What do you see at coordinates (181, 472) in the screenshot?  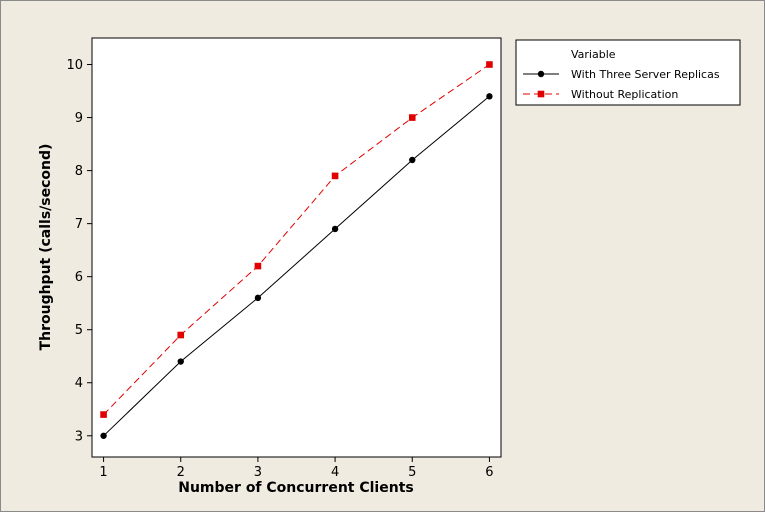 I see `x-tick-label: 2` at bounding box center [181, 472].